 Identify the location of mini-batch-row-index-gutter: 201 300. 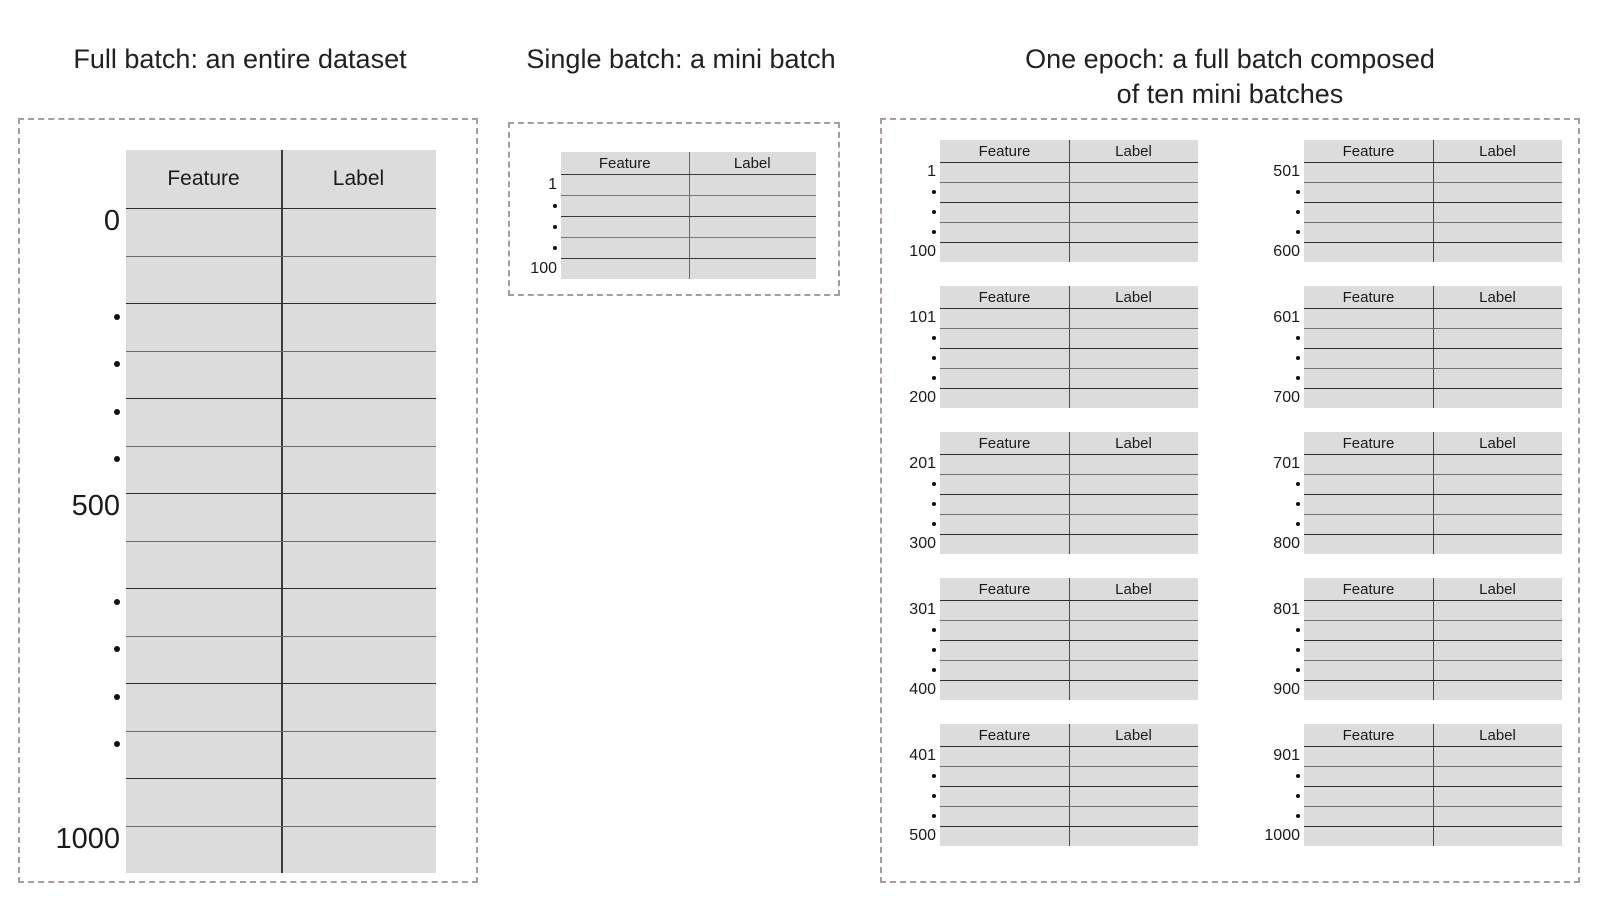
(908, 504).